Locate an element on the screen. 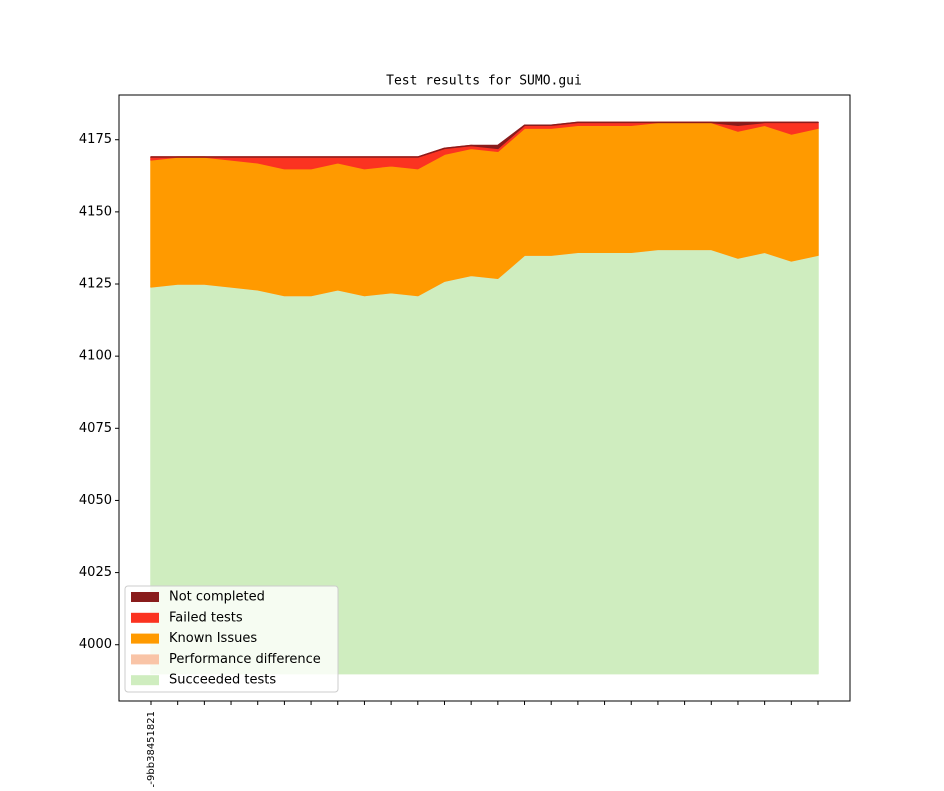  legend-box is located at coordinates (231, 639).